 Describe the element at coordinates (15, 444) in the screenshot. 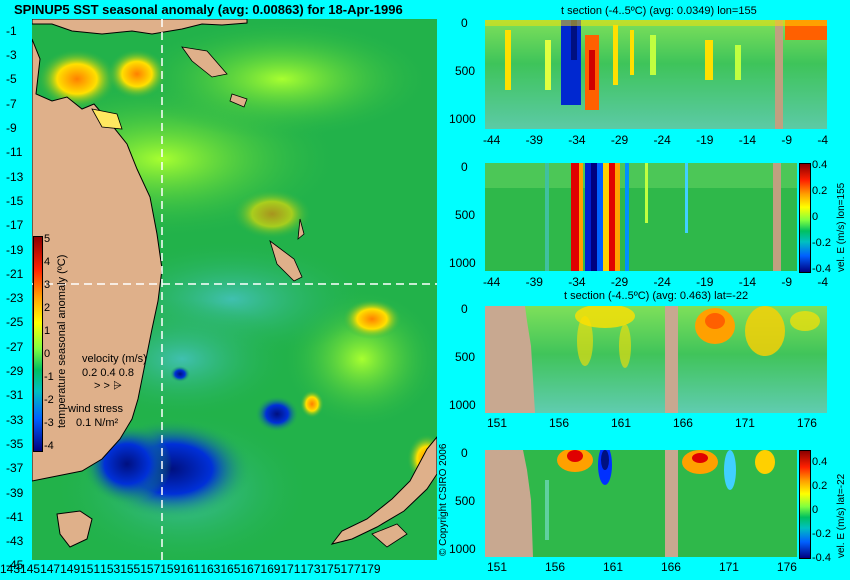

I see `lat-tick: -35` at that location.